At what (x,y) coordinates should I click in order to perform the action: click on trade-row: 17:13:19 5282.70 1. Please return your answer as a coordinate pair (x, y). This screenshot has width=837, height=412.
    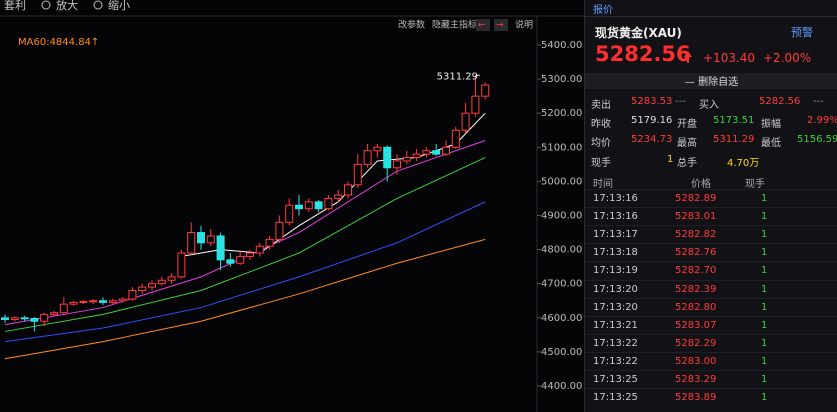
    Looking at the image, I should click on (711, 270).